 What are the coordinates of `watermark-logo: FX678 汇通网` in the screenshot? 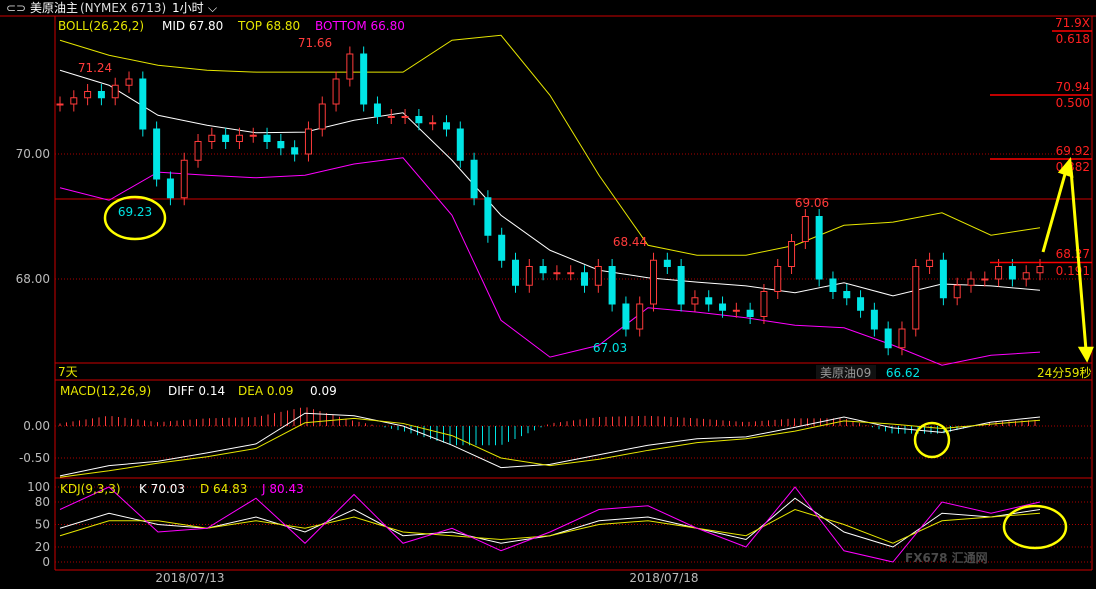 It's located at (946, 557).